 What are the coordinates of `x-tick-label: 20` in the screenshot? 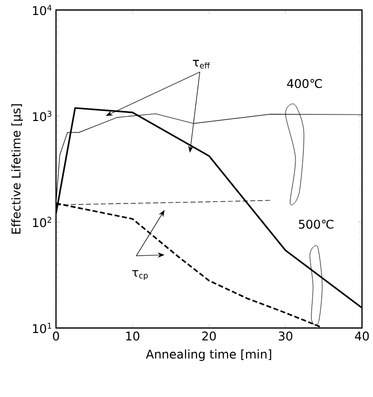 It's located at (209, 336).